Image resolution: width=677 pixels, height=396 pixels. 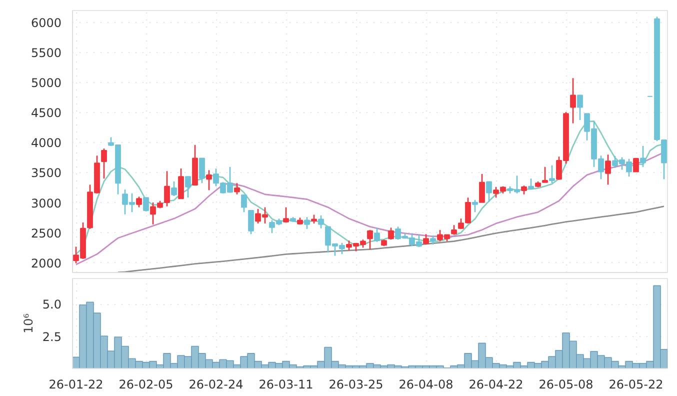 I want to click on y-tick-label: 4500, so click(x=46, y=113).